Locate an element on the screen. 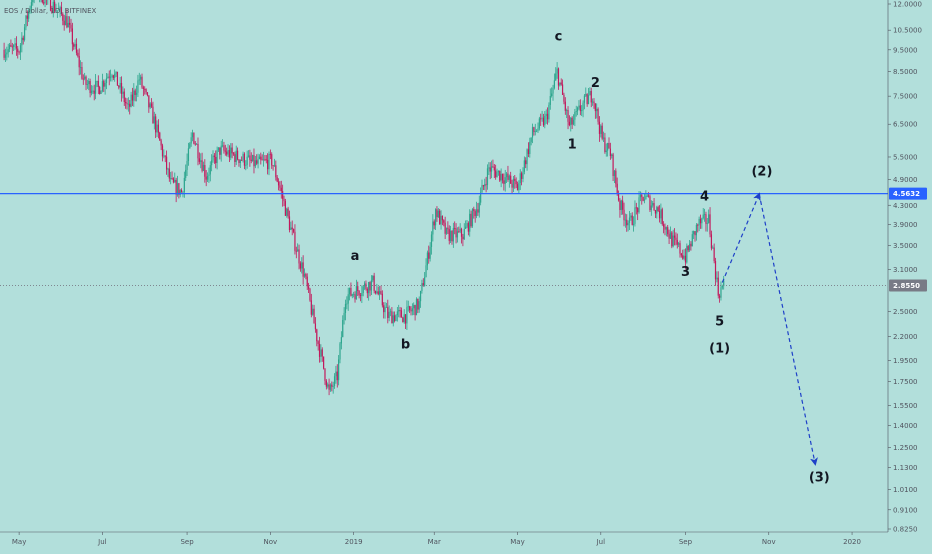 This screenshot has height=554, width=932. wave-label: c is located at coordinates (559, 37).